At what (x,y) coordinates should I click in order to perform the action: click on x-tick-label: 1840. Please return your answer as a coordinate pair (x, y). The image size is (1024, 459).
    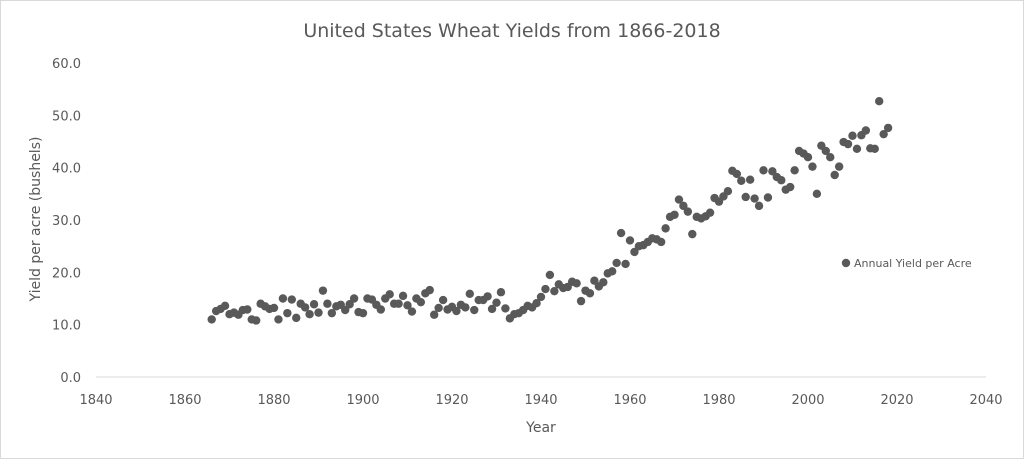
    Looking at the image, I should click on (95, 400).